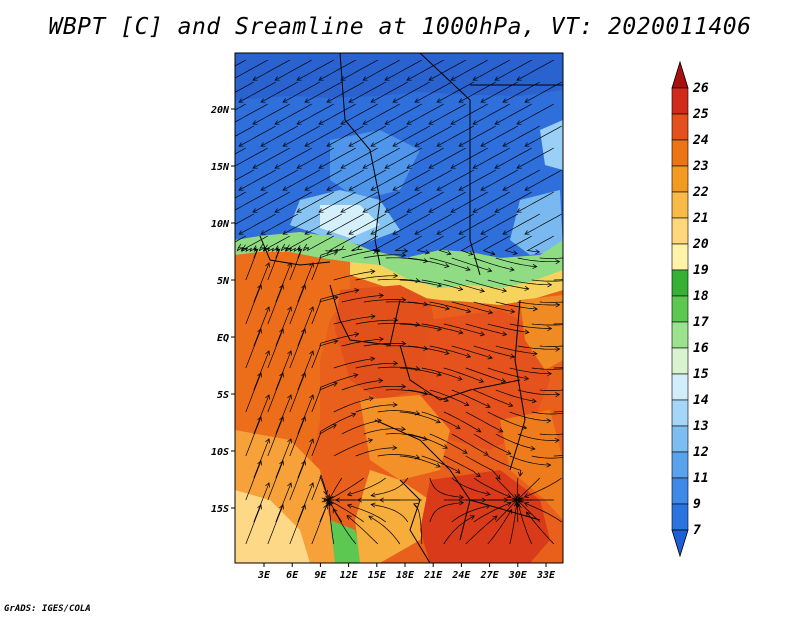 This screenshot has width=800, height=618. What do you see at coordinates (546, 575) in the screenshot?
I see `lon-tick-label: 33E` at bounding box center [546, 575].